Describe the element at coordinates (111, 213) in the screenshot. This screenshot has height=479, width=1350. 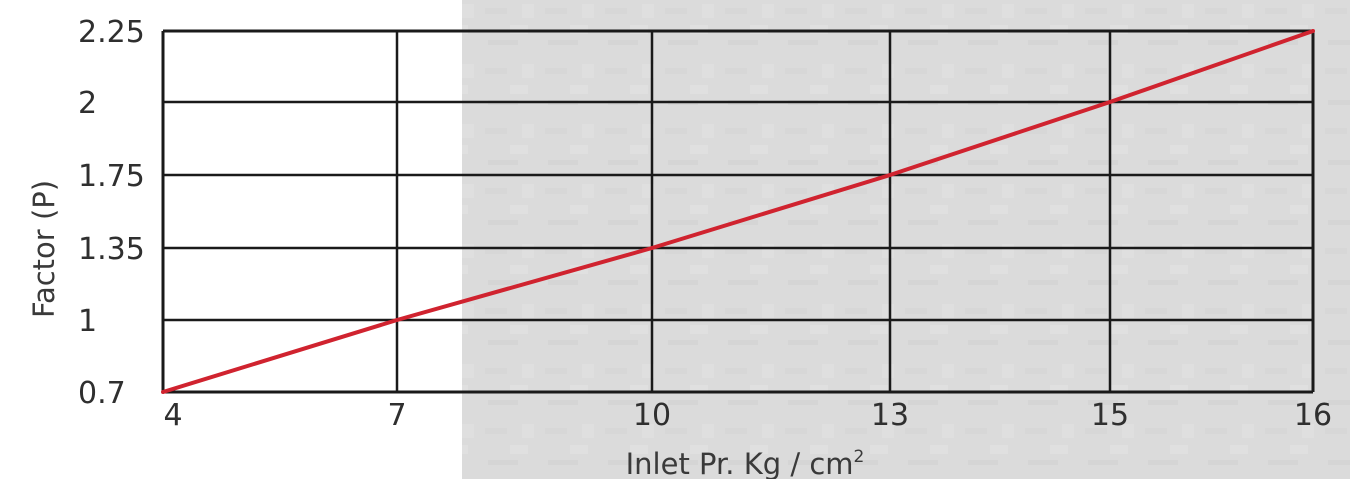
I see `y-tick-labels: 0.7 1 1.35 1.75 2 2.25` at that location.